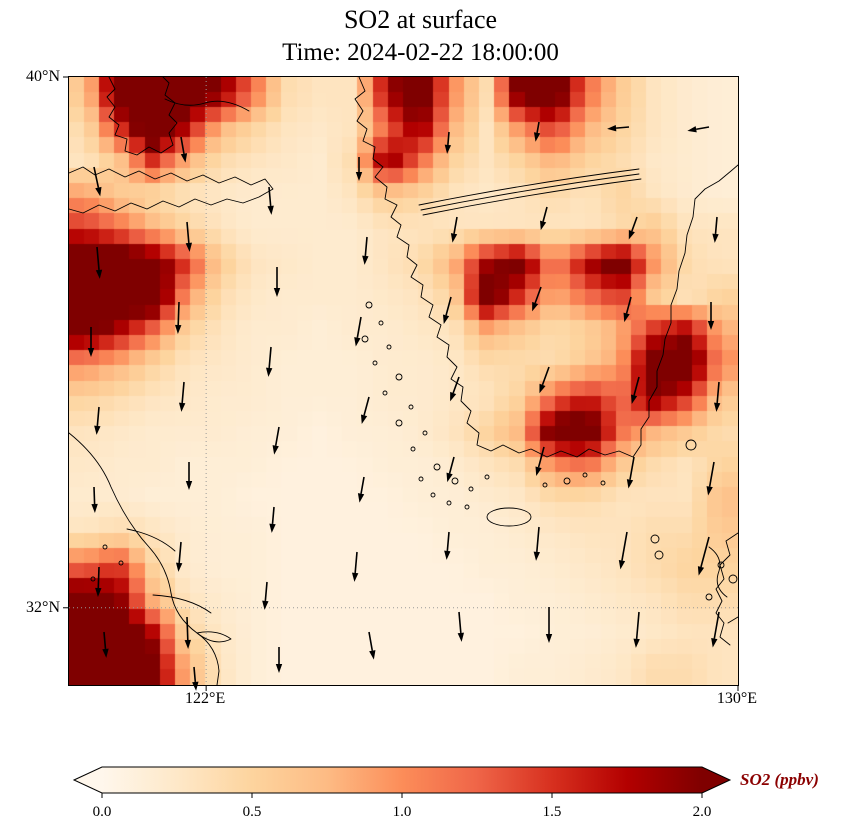 Image resolution: width=841 pixels, height=839 pixels. I want to click on chart-title-block: SO2 at surface Time: 2024-02-22 18:00:00, so click(420, 36).